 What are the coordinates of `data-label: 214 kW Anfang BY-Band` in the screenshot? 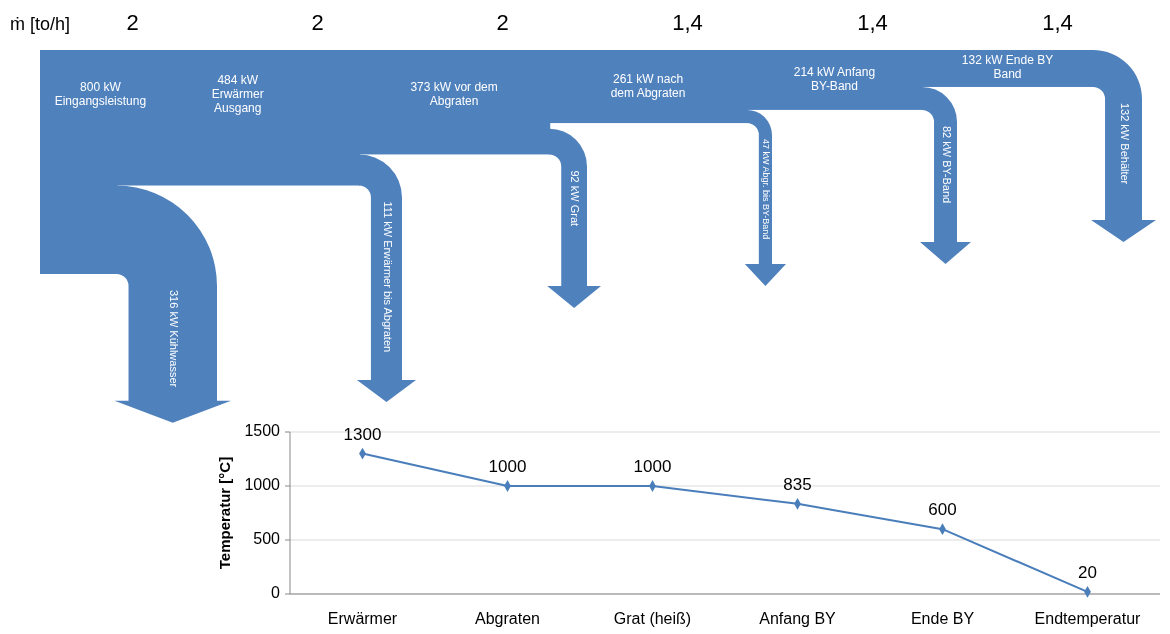 It's located at (834, 79).